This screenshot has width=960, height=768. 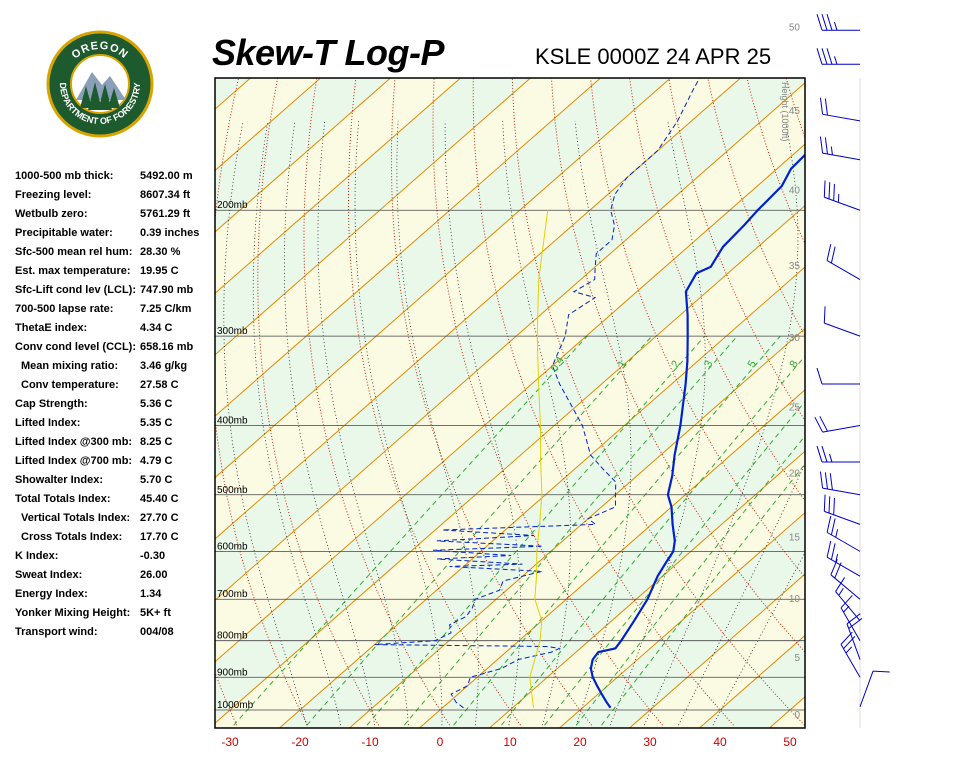 What do you see at coordinates (100, 84) in the screenshot?
I see `oregon-forestry-logo: OREGON DEPARTMENT OF FORESTRY` at bounding box center [100, 84].